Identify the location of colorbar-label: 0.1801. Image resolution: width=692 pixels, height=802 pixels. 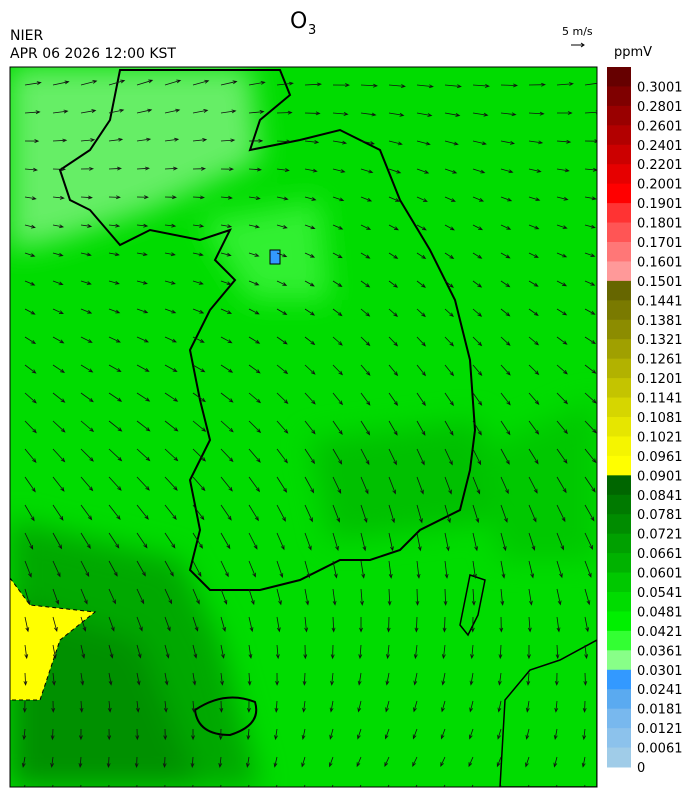
(660, 224).